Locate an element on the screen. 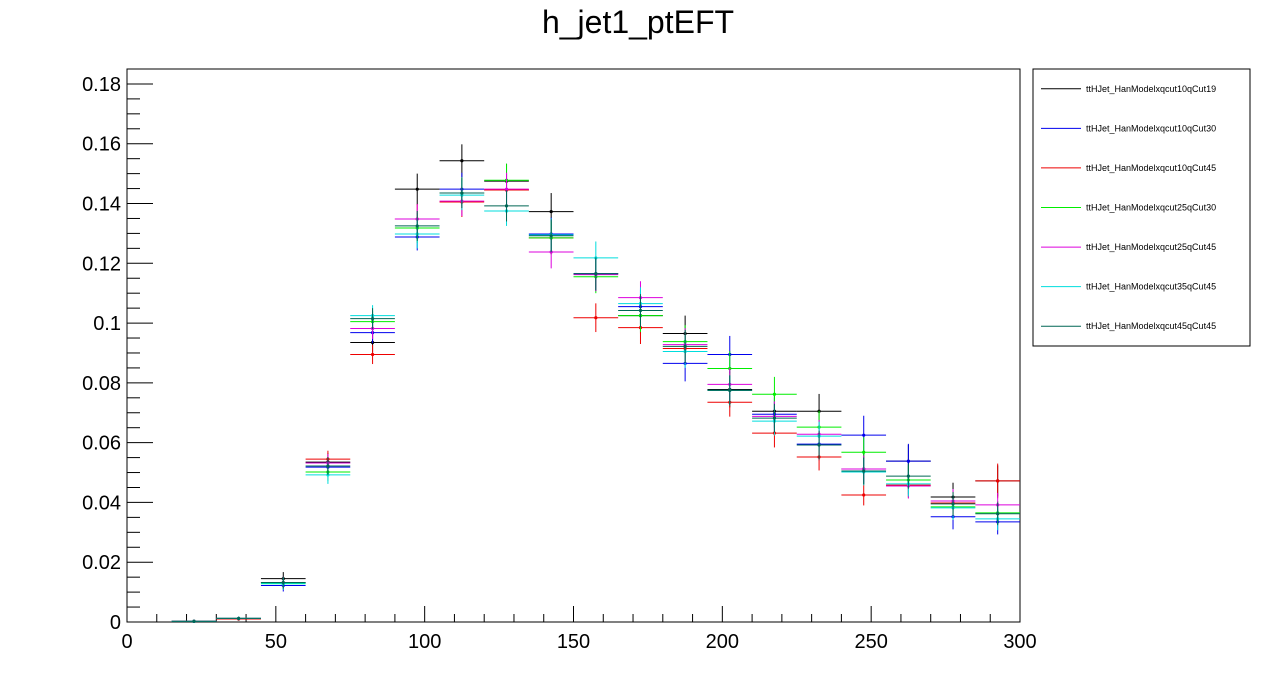 The height and width of the screenshot is (692, 1276). legend-item: ttHJet_HanModelxqcut10qCut19 is located at coordinates (1128, 89).